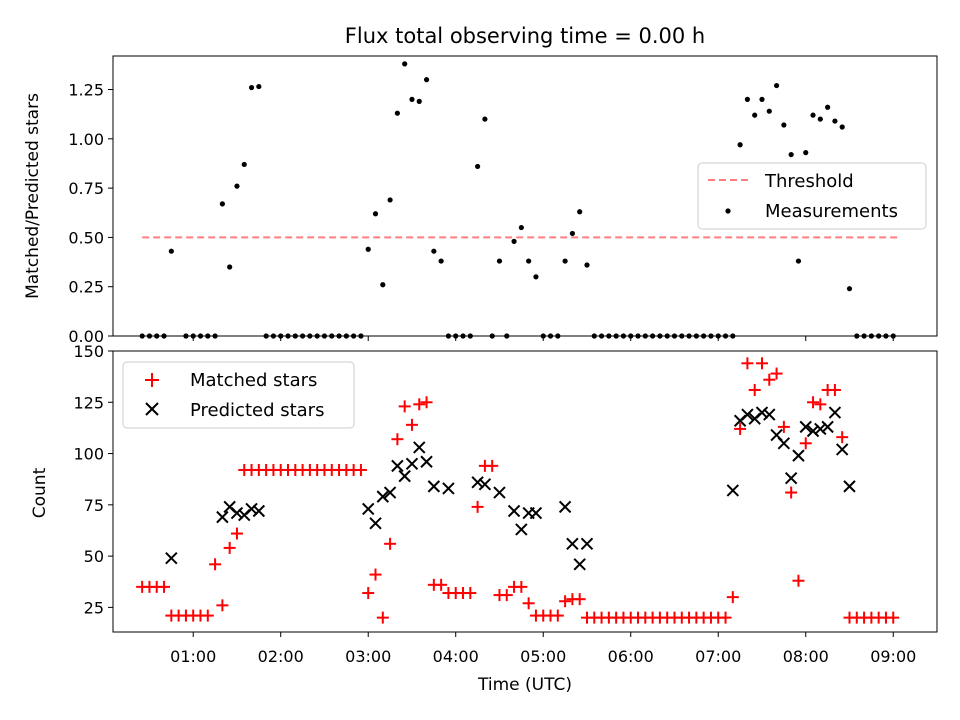 The width and height of the screenshot is (960, 720). I want to click on bottom-x-tick-label: 06:00, so click(631, 656).